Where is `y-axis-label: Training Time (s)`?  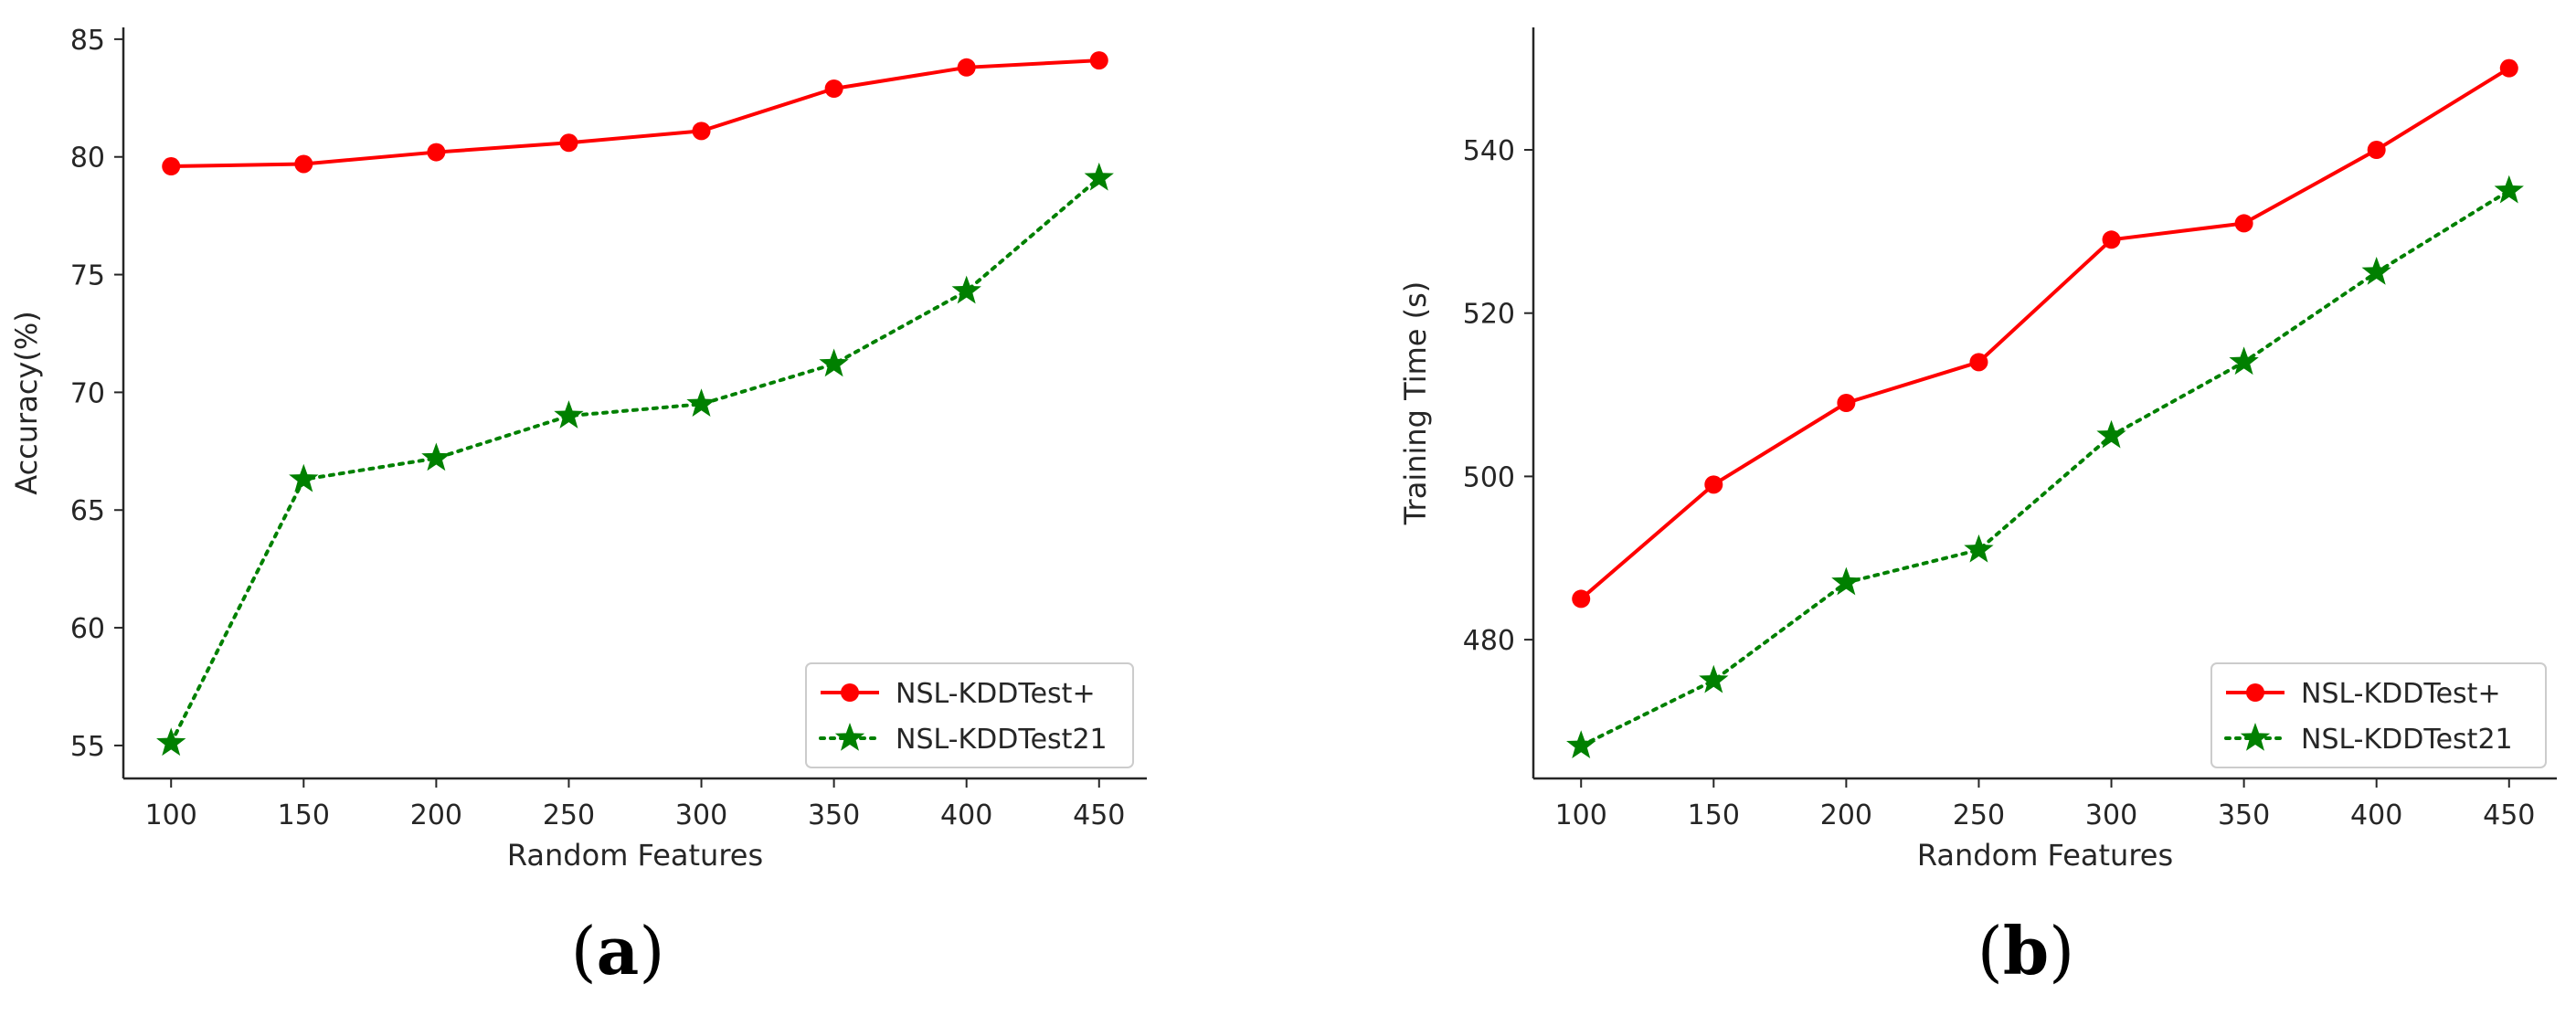 y-axis-label: Training Time (s) is located at coordinates (1415, 403).